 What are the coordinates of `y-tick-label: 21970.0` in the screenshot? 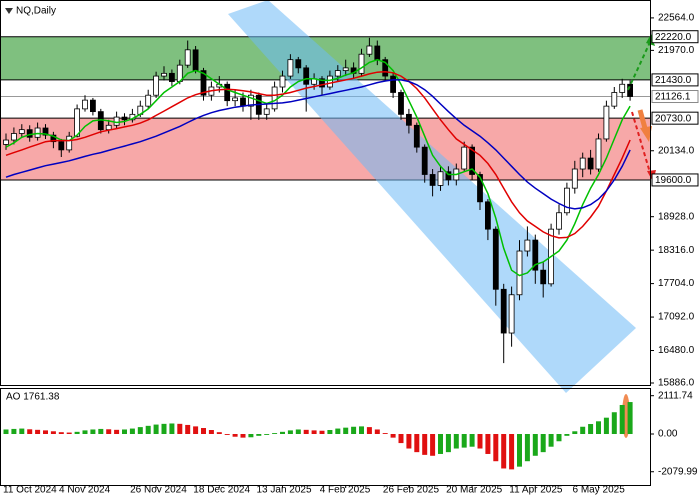 It's located at (676, 50).